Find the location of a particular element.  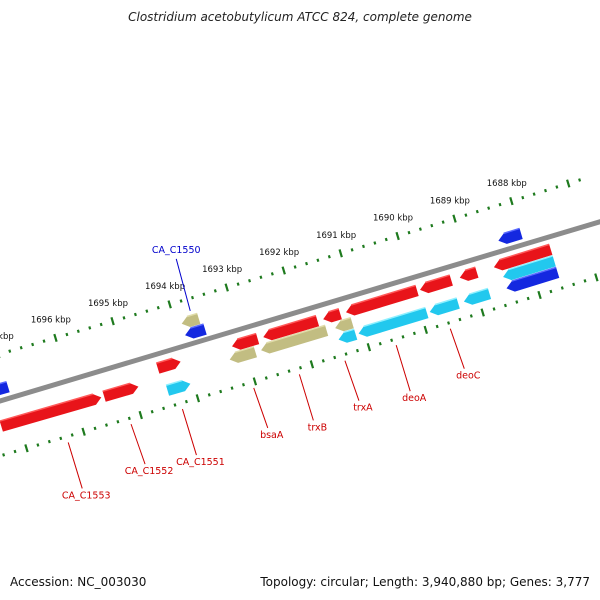

gene-label: CA_C1550 is located at coordinates (176, 250).